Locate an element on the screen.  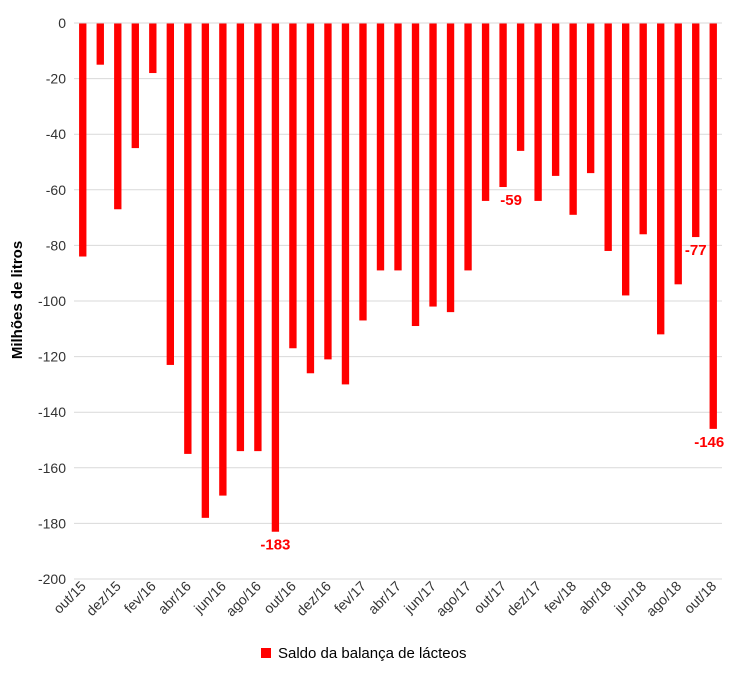
x-tick-label: jun/16 is located at coordinates (209, 597).